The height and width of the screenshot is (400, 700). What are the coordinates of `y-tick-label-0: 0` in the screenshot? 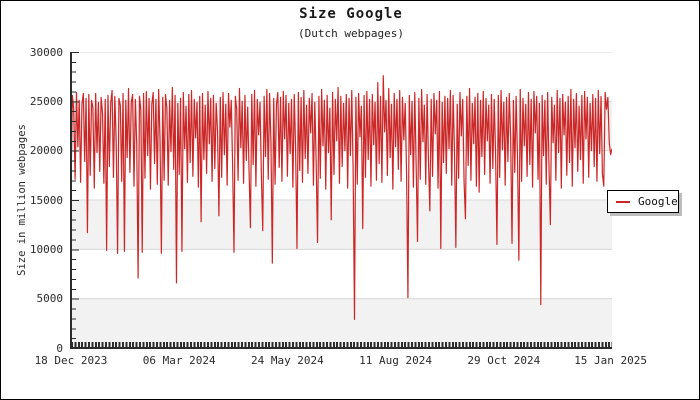 It's located at (59, 348).